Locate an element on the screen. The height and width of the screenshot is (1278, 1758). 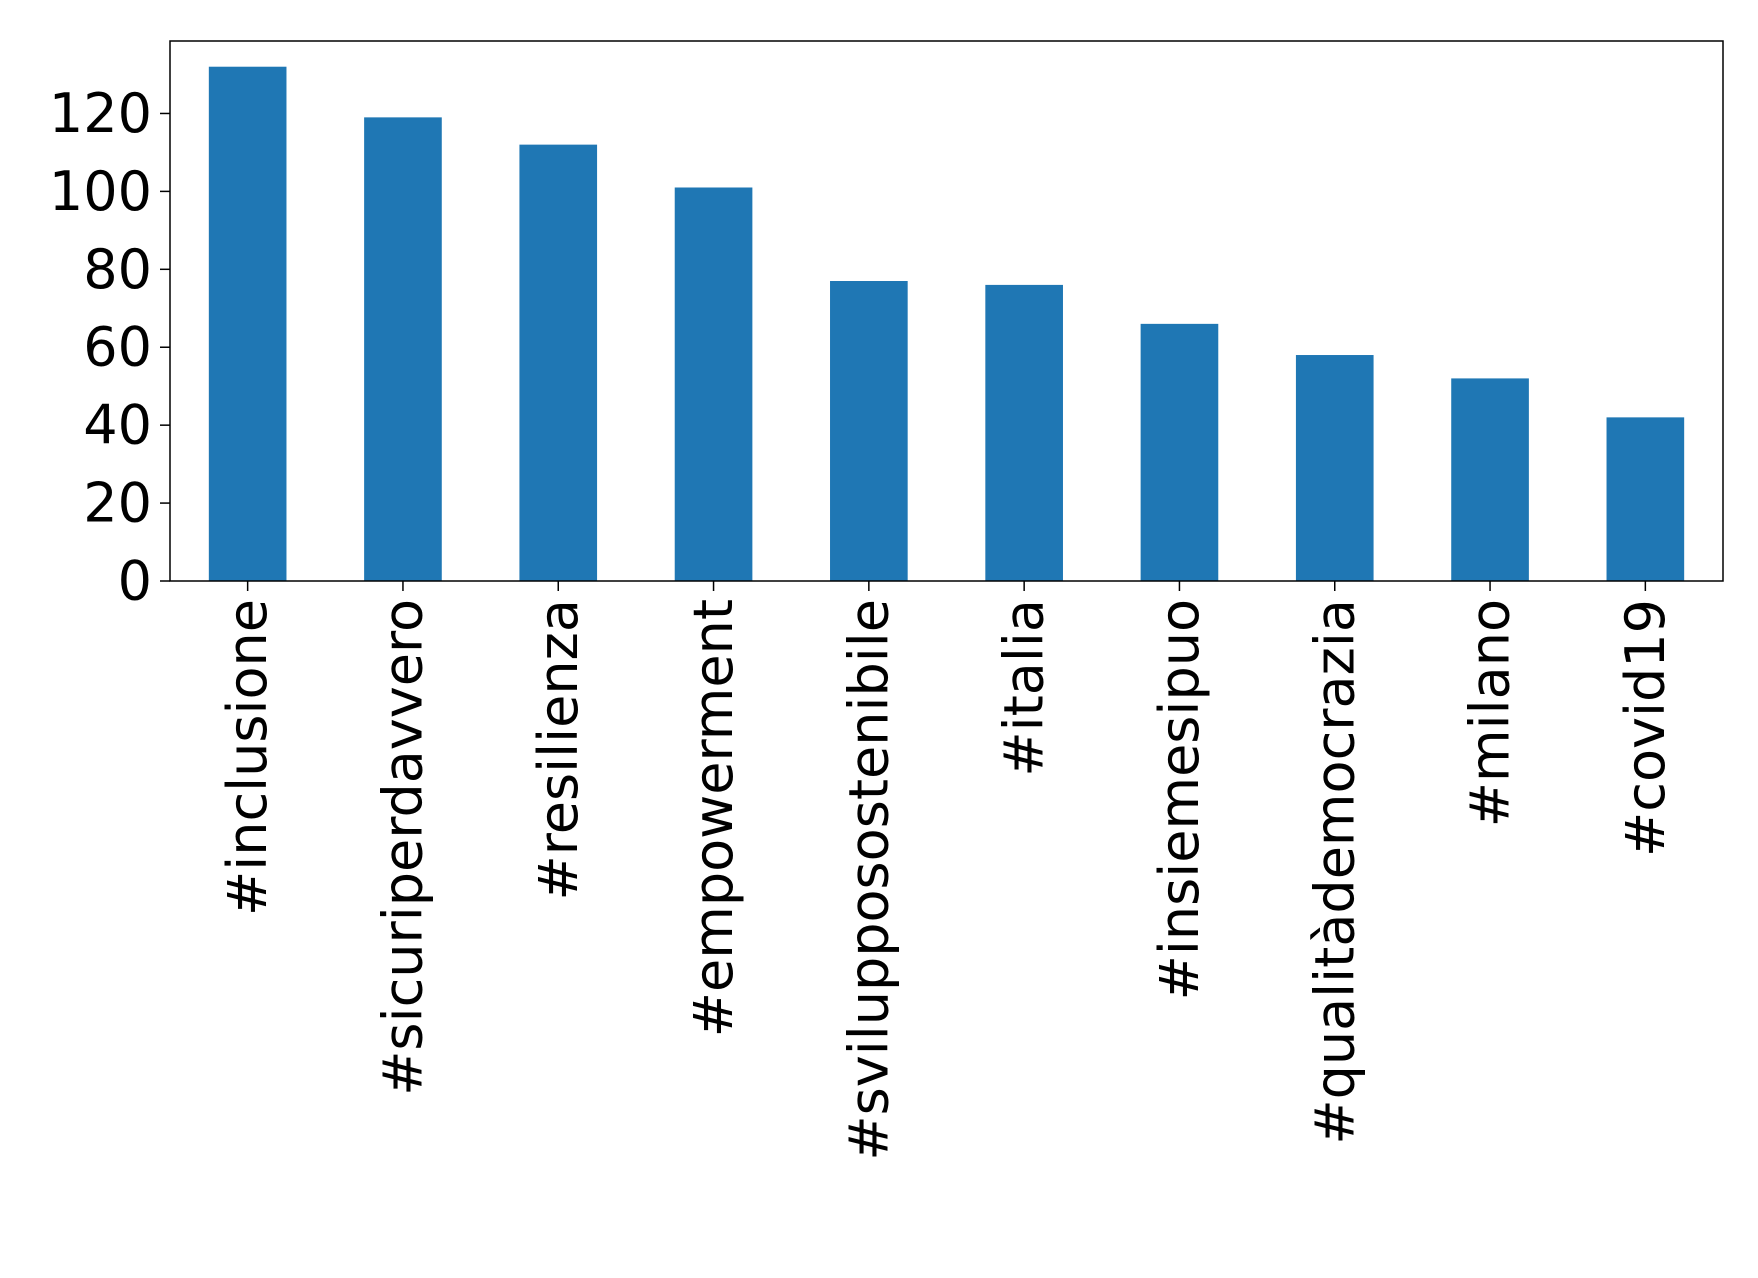
bar-svilupposostenibile is located at coordinates (869, 431).